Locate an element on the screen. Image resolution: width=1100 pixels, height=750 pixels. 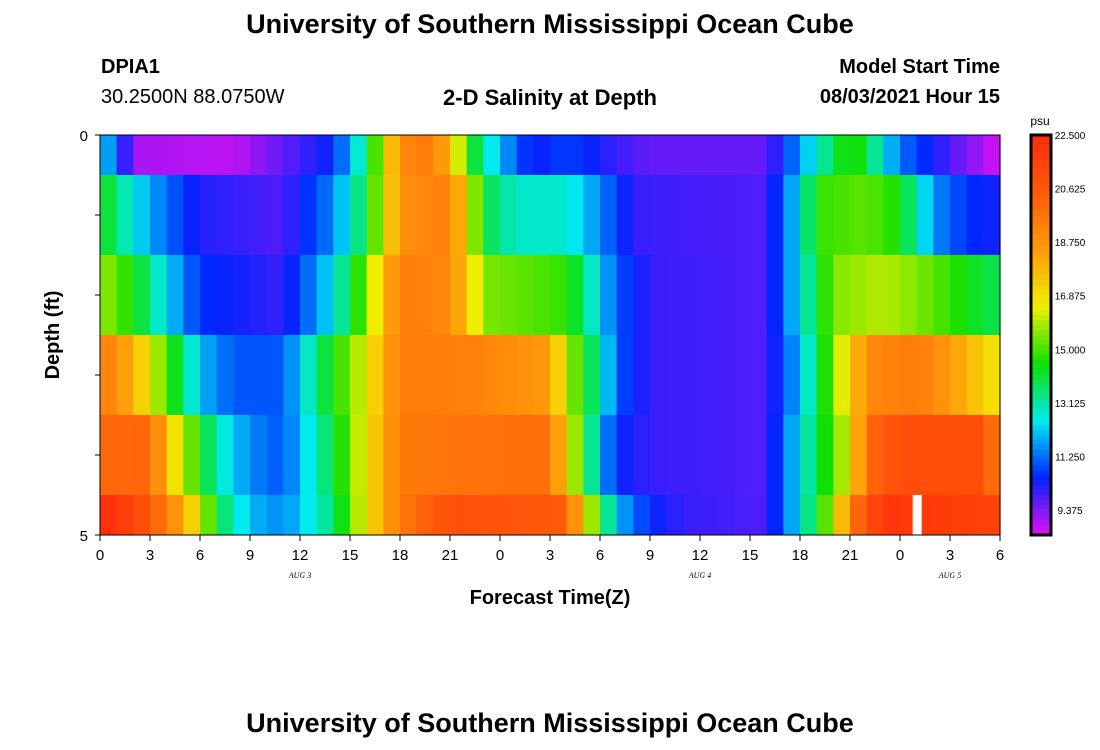
missing-data-gap is located at coordinates (917, 515).